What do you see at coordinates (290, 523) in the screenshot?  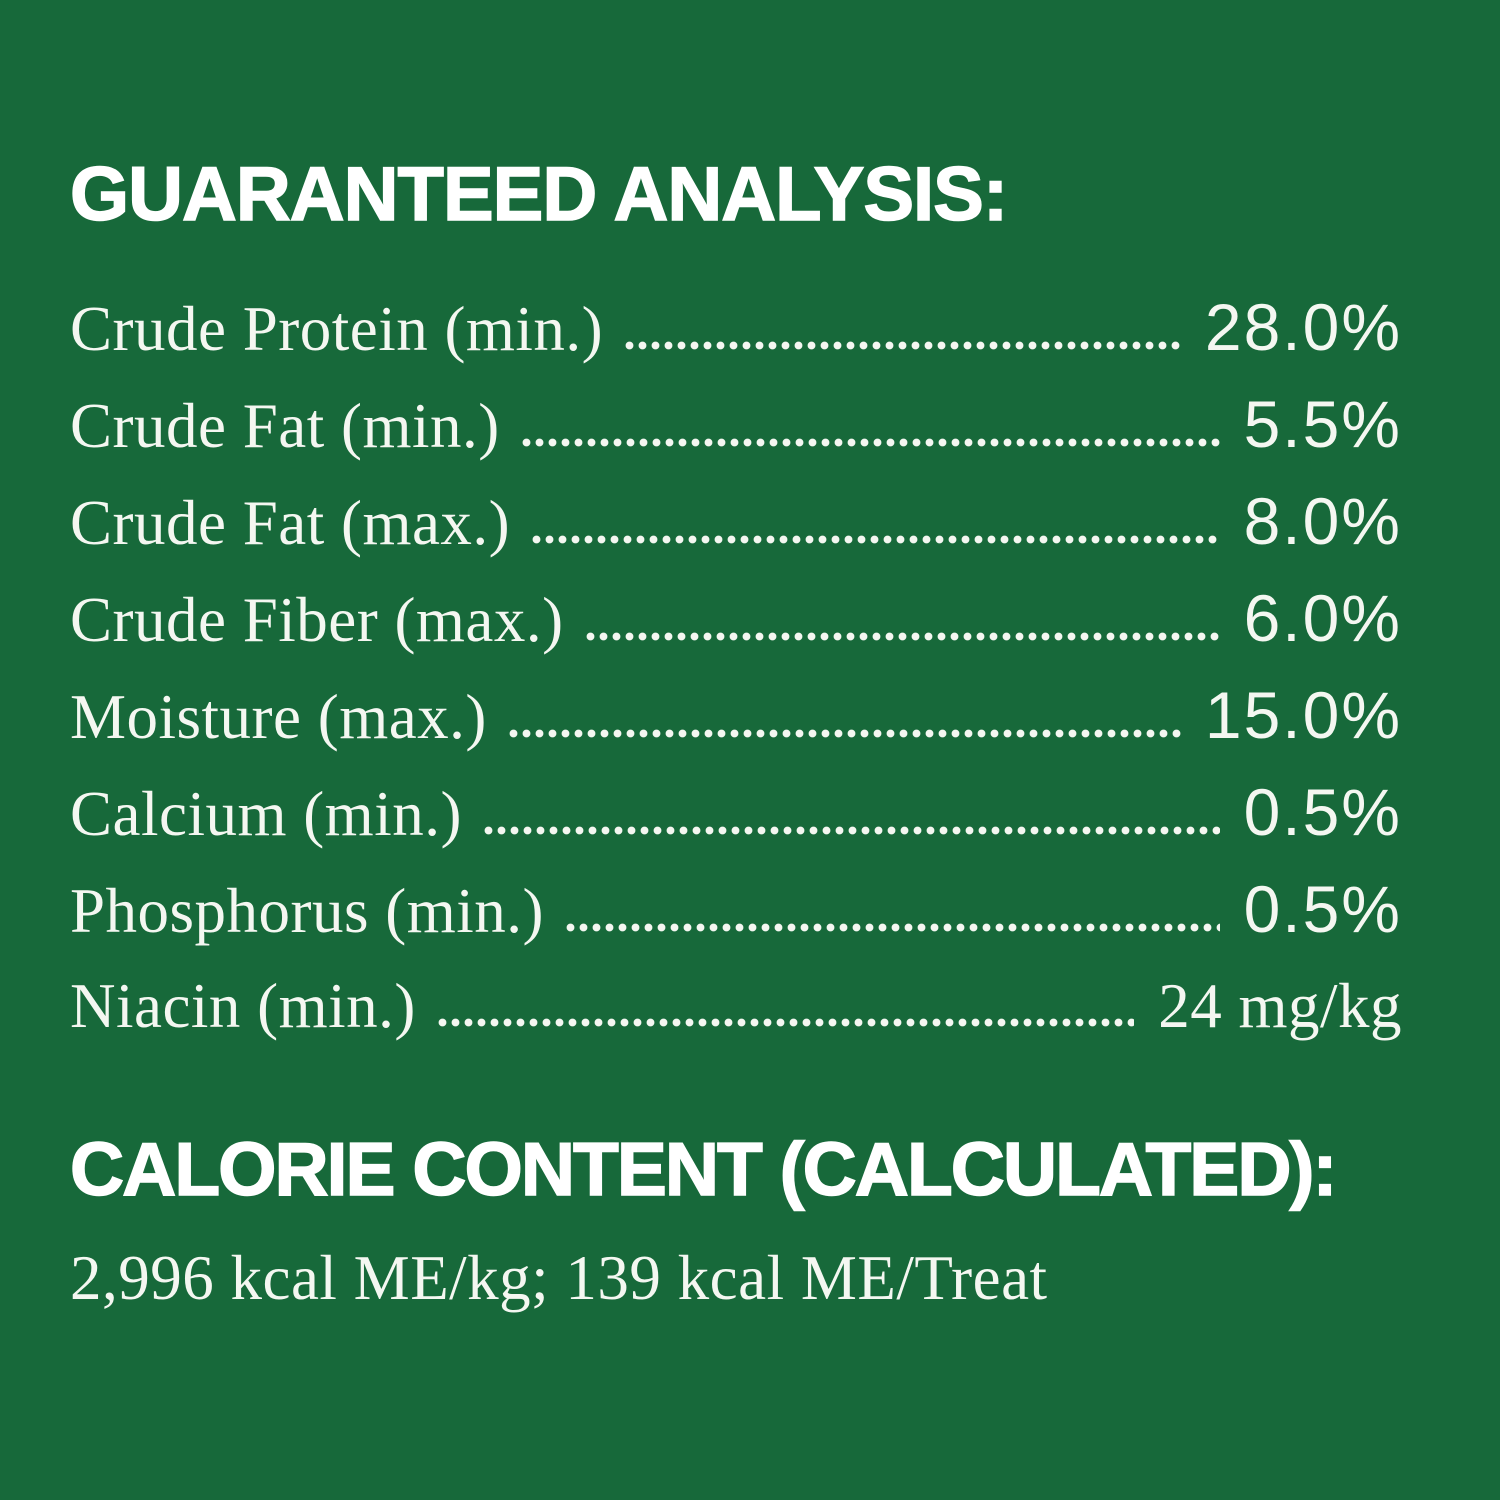 I see `analysis-label: Crude Fat (max.)` at bounding box center [290, 523].